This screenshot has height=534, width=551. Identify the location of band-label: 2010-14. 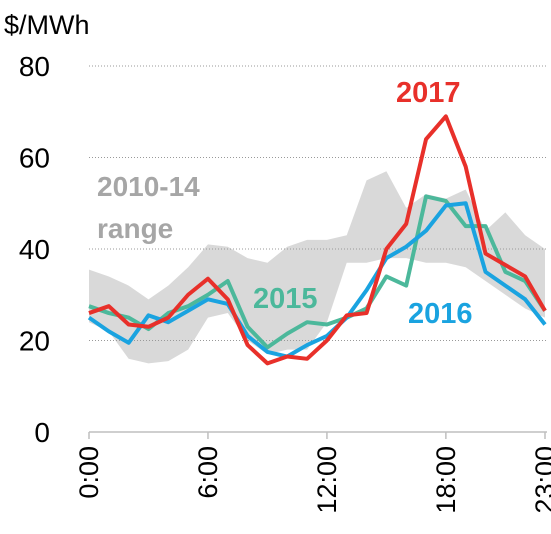
(148, 186).